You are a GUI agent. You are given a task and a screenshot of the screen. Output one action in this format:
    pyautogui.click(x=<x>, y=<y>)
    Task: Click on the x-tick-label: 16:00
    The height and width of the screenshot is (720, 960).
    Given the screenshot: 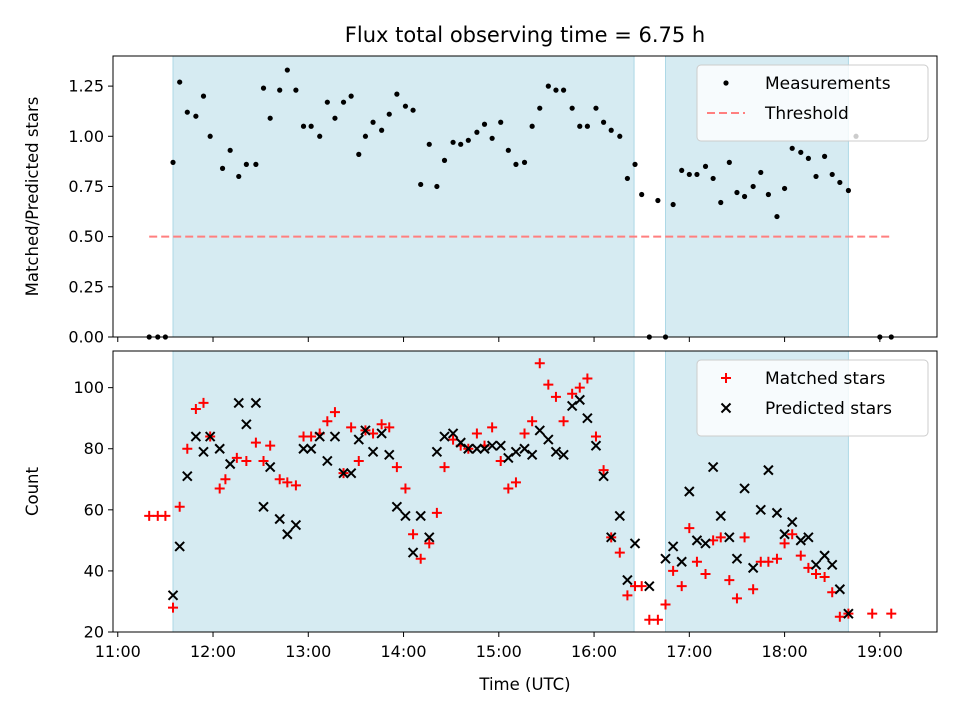 What is the action you would take?
    pyautogui.click(x=594, y=651)
    